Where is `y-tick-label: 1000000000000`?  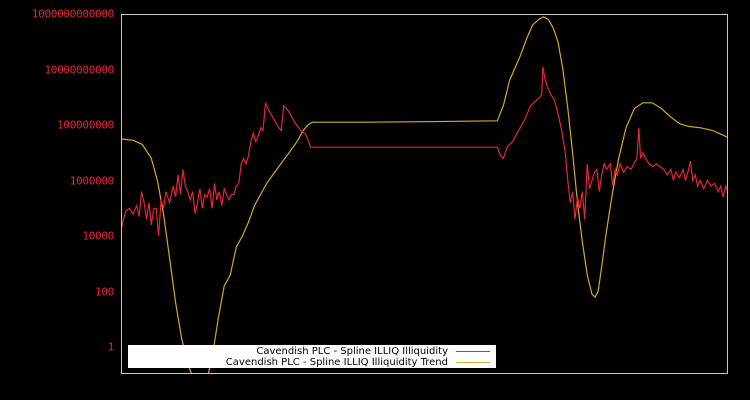
y-tick-label: 1000000000000 is located at coordinates (73, 14).